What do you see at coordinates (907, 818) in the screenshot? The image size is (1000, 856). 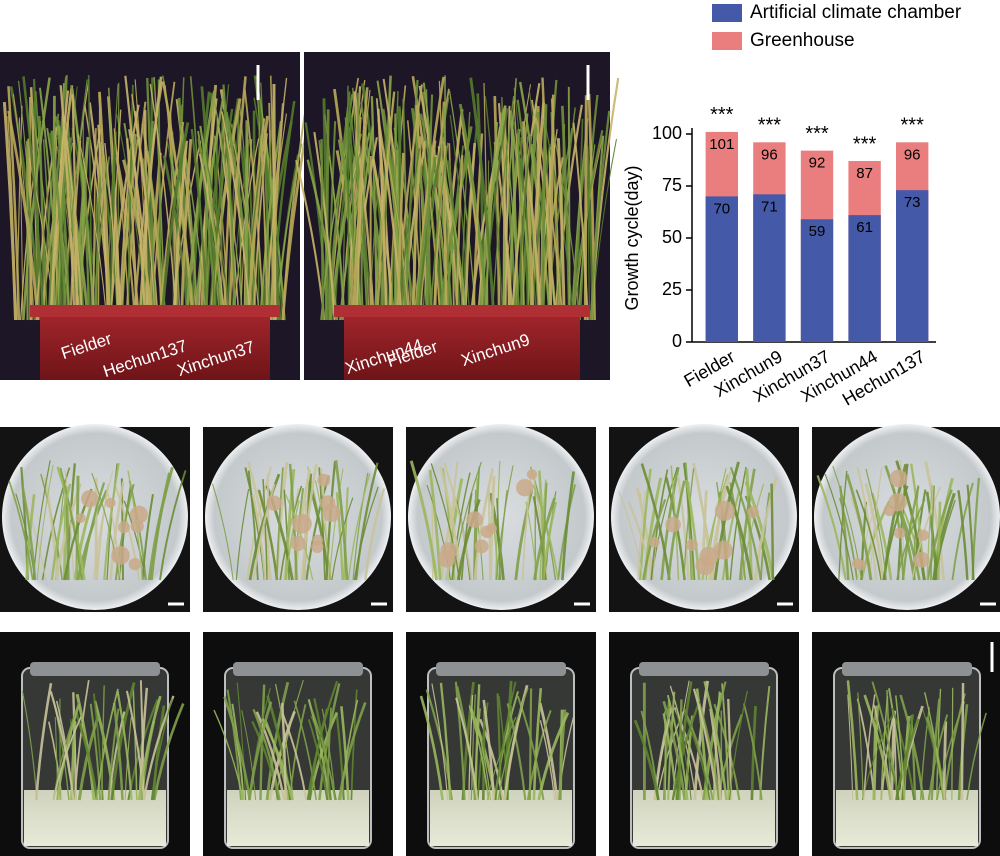 I see `agar` at bounding box center [907, 818].